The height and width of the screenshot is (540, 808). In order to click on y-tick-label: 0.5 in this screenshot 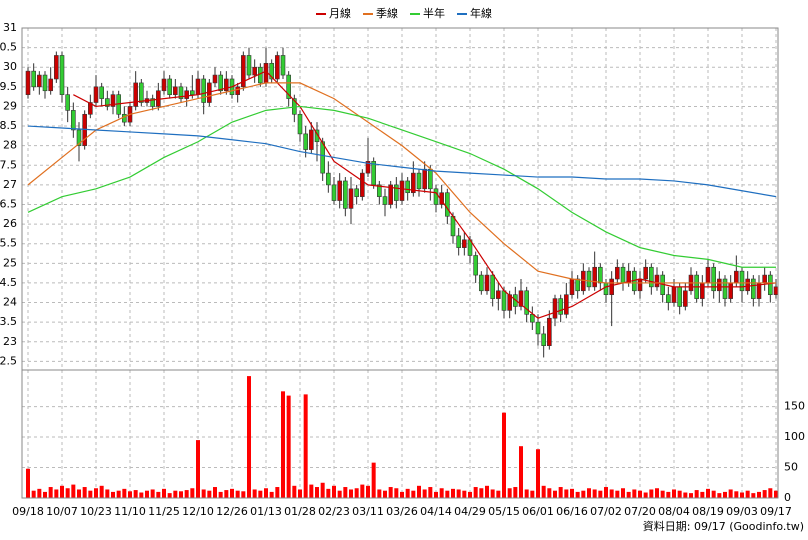, I will do `click(8, 47)`.